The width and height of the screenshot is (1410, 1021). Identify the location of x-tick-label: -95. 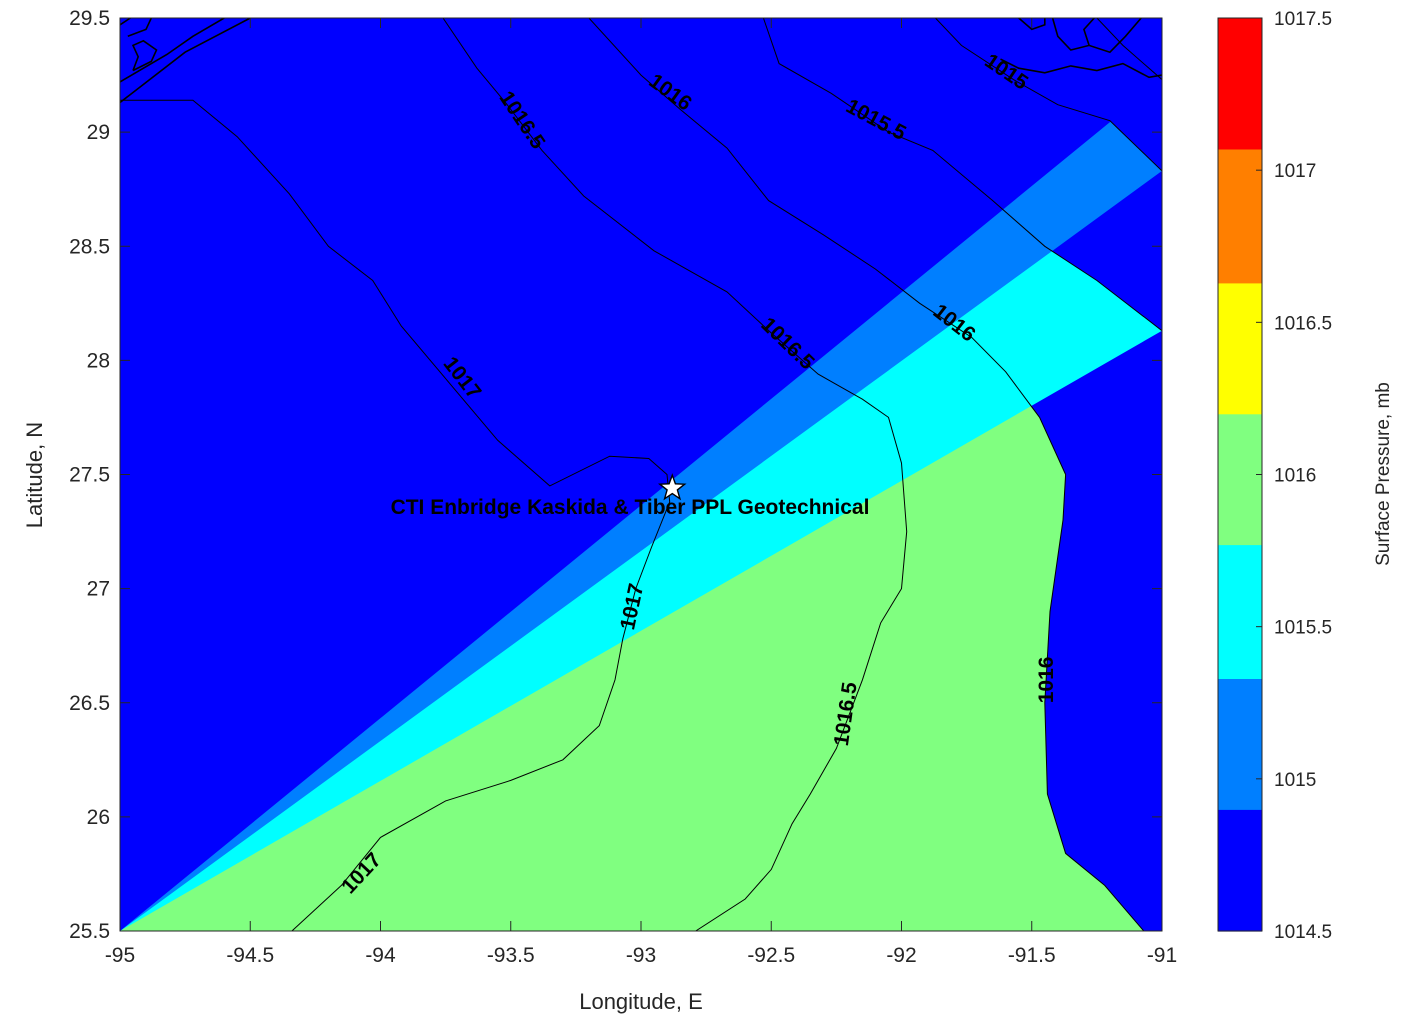
(120, 955).